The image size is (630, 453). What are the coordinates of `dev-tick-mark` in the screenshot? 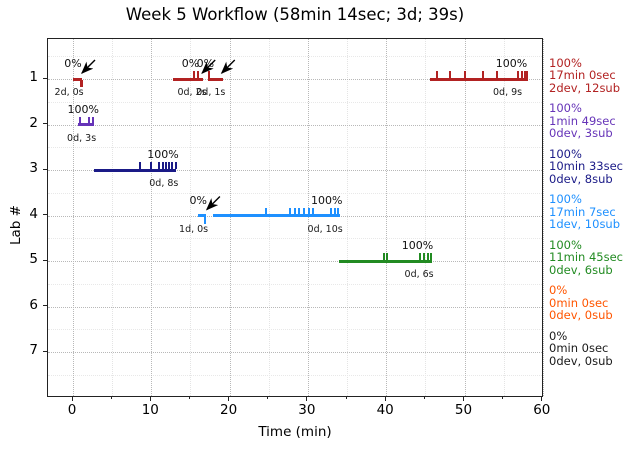 It's located at (205, 220).